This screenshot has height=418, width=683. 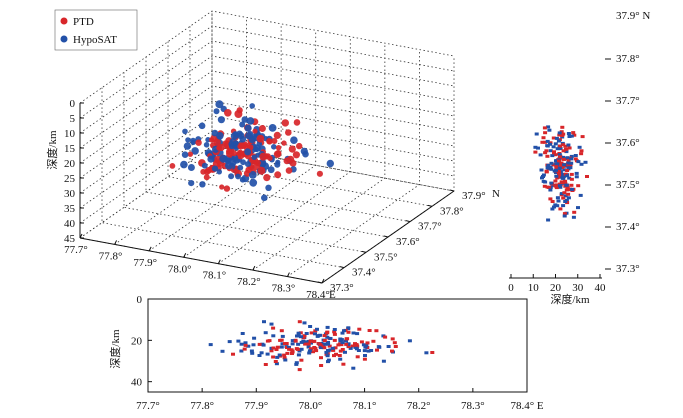 I want to click on depth-lat-y-tick-label: 37.3°, so click(x=628, y=269).